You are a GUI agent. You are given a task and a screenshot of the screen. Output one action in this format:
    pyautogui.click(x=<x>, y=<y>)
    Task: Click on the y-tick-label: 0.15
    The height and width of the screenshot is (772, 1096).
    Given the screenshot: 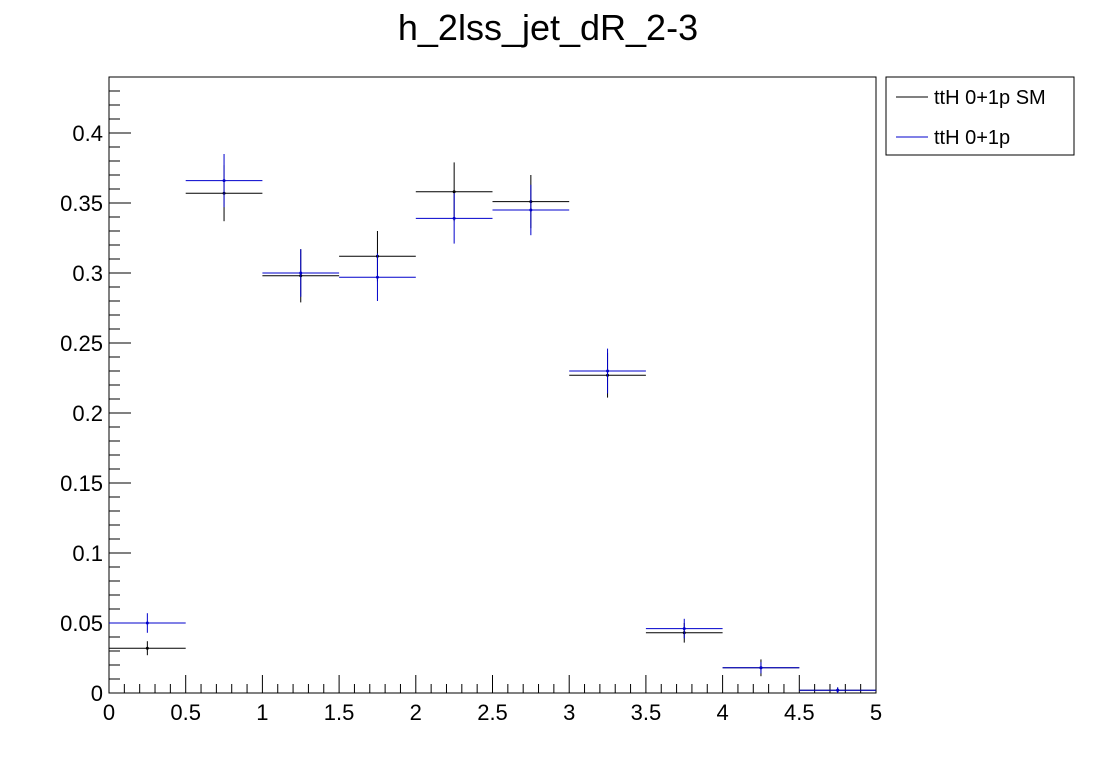 What is the action you would take?
    pyautogui.click(x=81, y=483)
    